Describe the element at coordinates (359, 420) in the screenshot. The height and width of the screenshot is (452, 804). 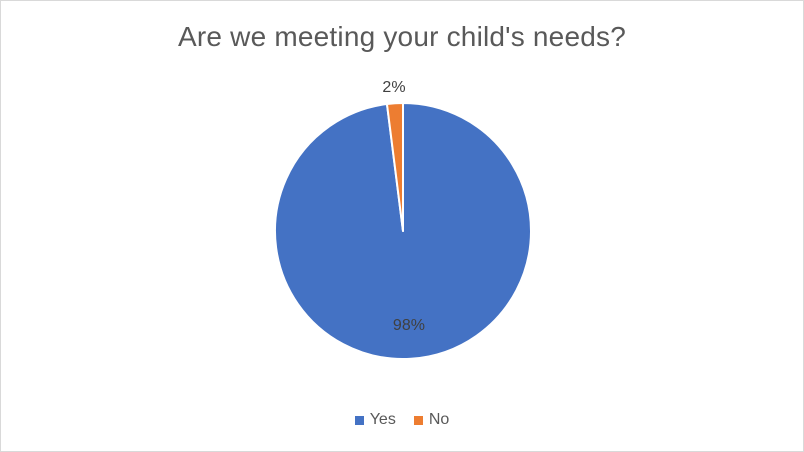
I see `legend-swatch-yes` at that location.